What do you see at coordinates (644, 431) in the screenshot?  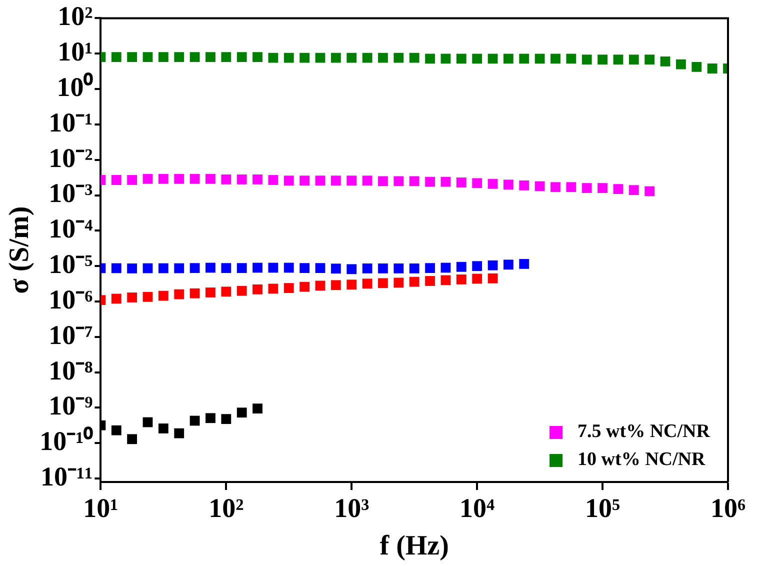 I see `legend-label: 7.5 wt% NC/NR` at bounding box center [644, 431].